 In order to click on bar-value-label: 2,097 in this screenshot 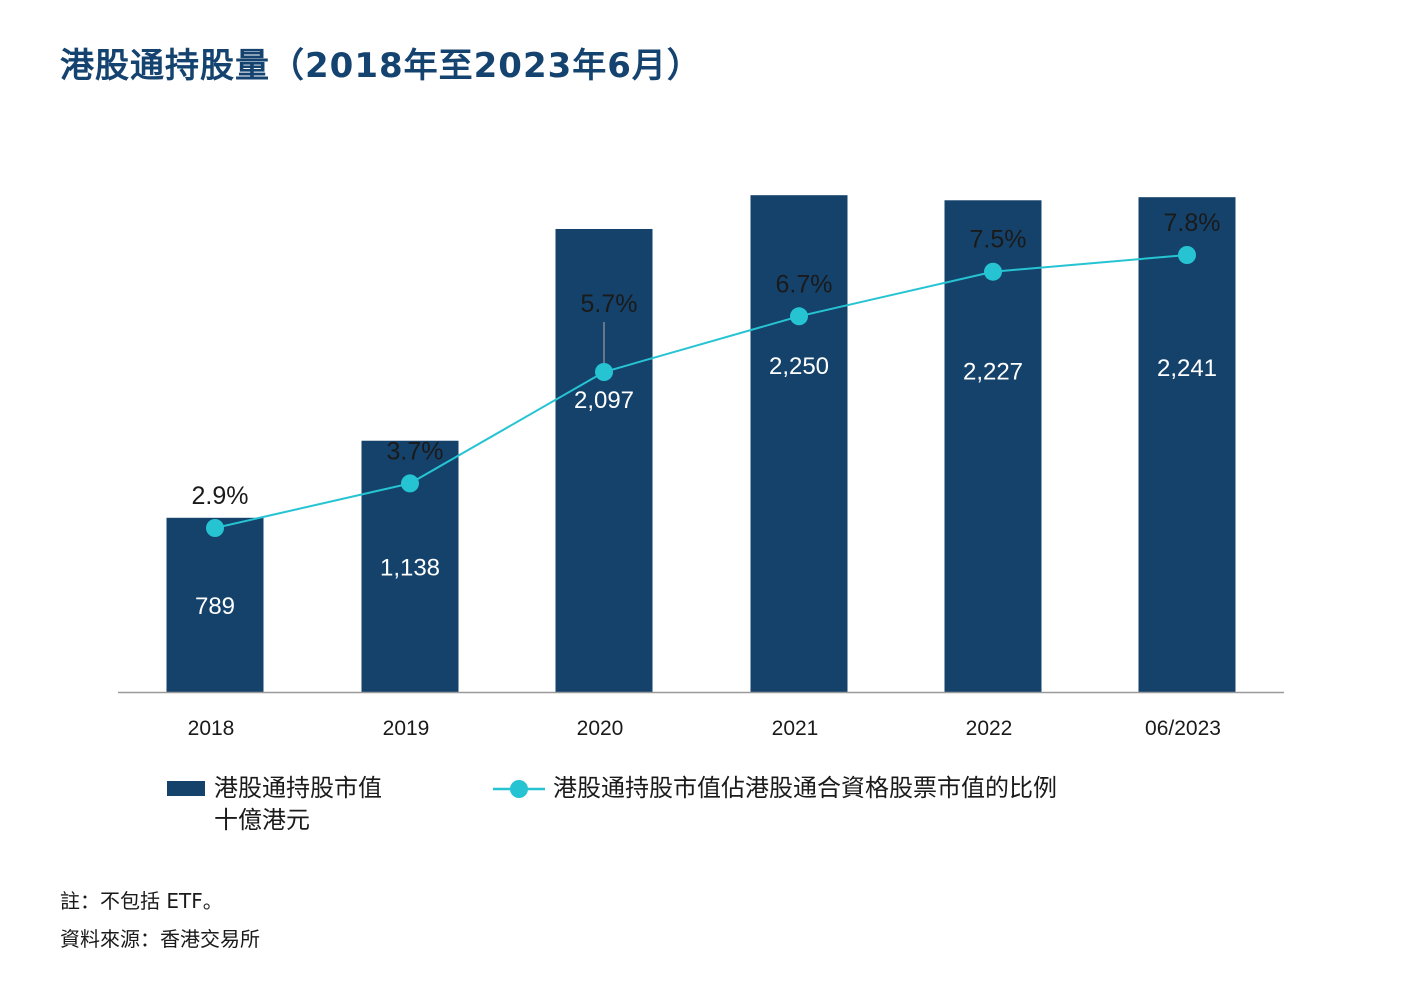, I will do `click(604, 400)`.